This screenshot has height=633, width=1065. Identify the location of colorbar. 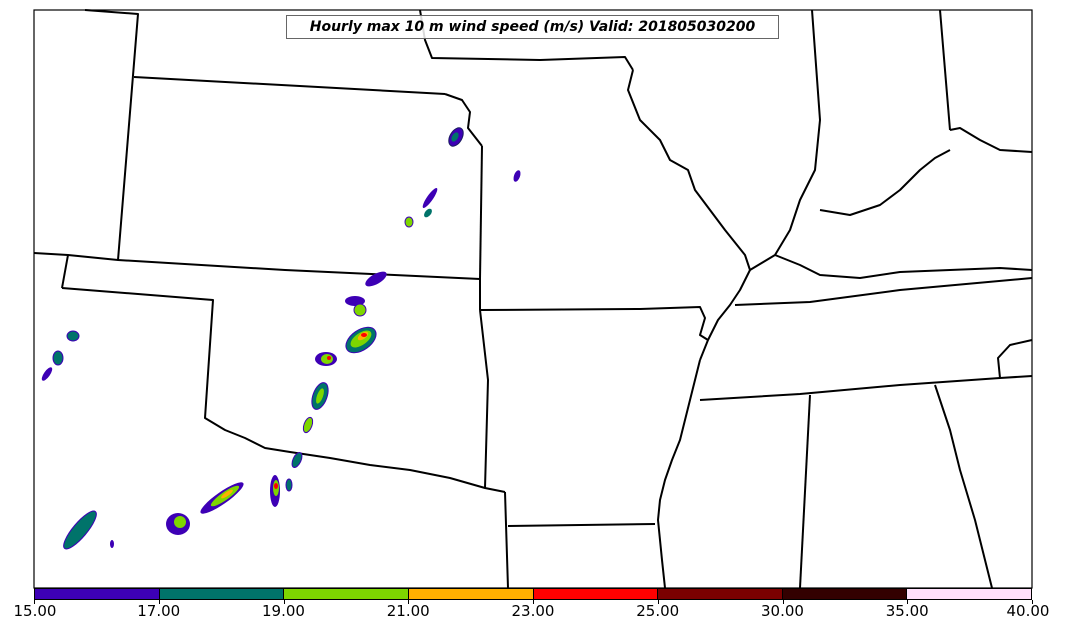
(533, 594).